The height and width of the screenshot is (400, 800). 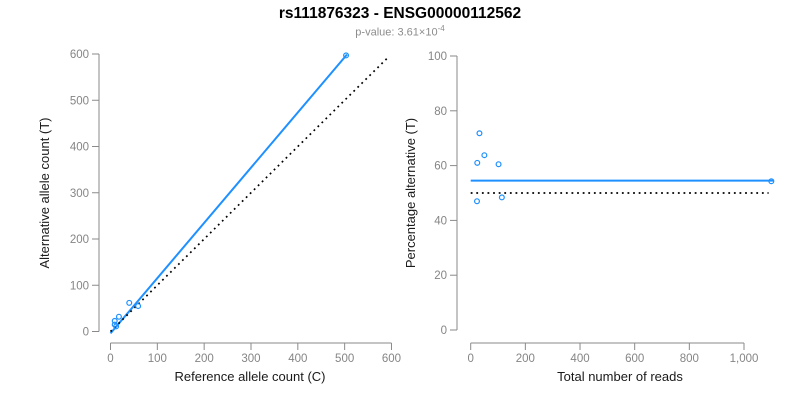 What do you see at coordinates (79, 194) in the screenshot?
I see `y-tick-label: 300` at bounding box center [79, 194].